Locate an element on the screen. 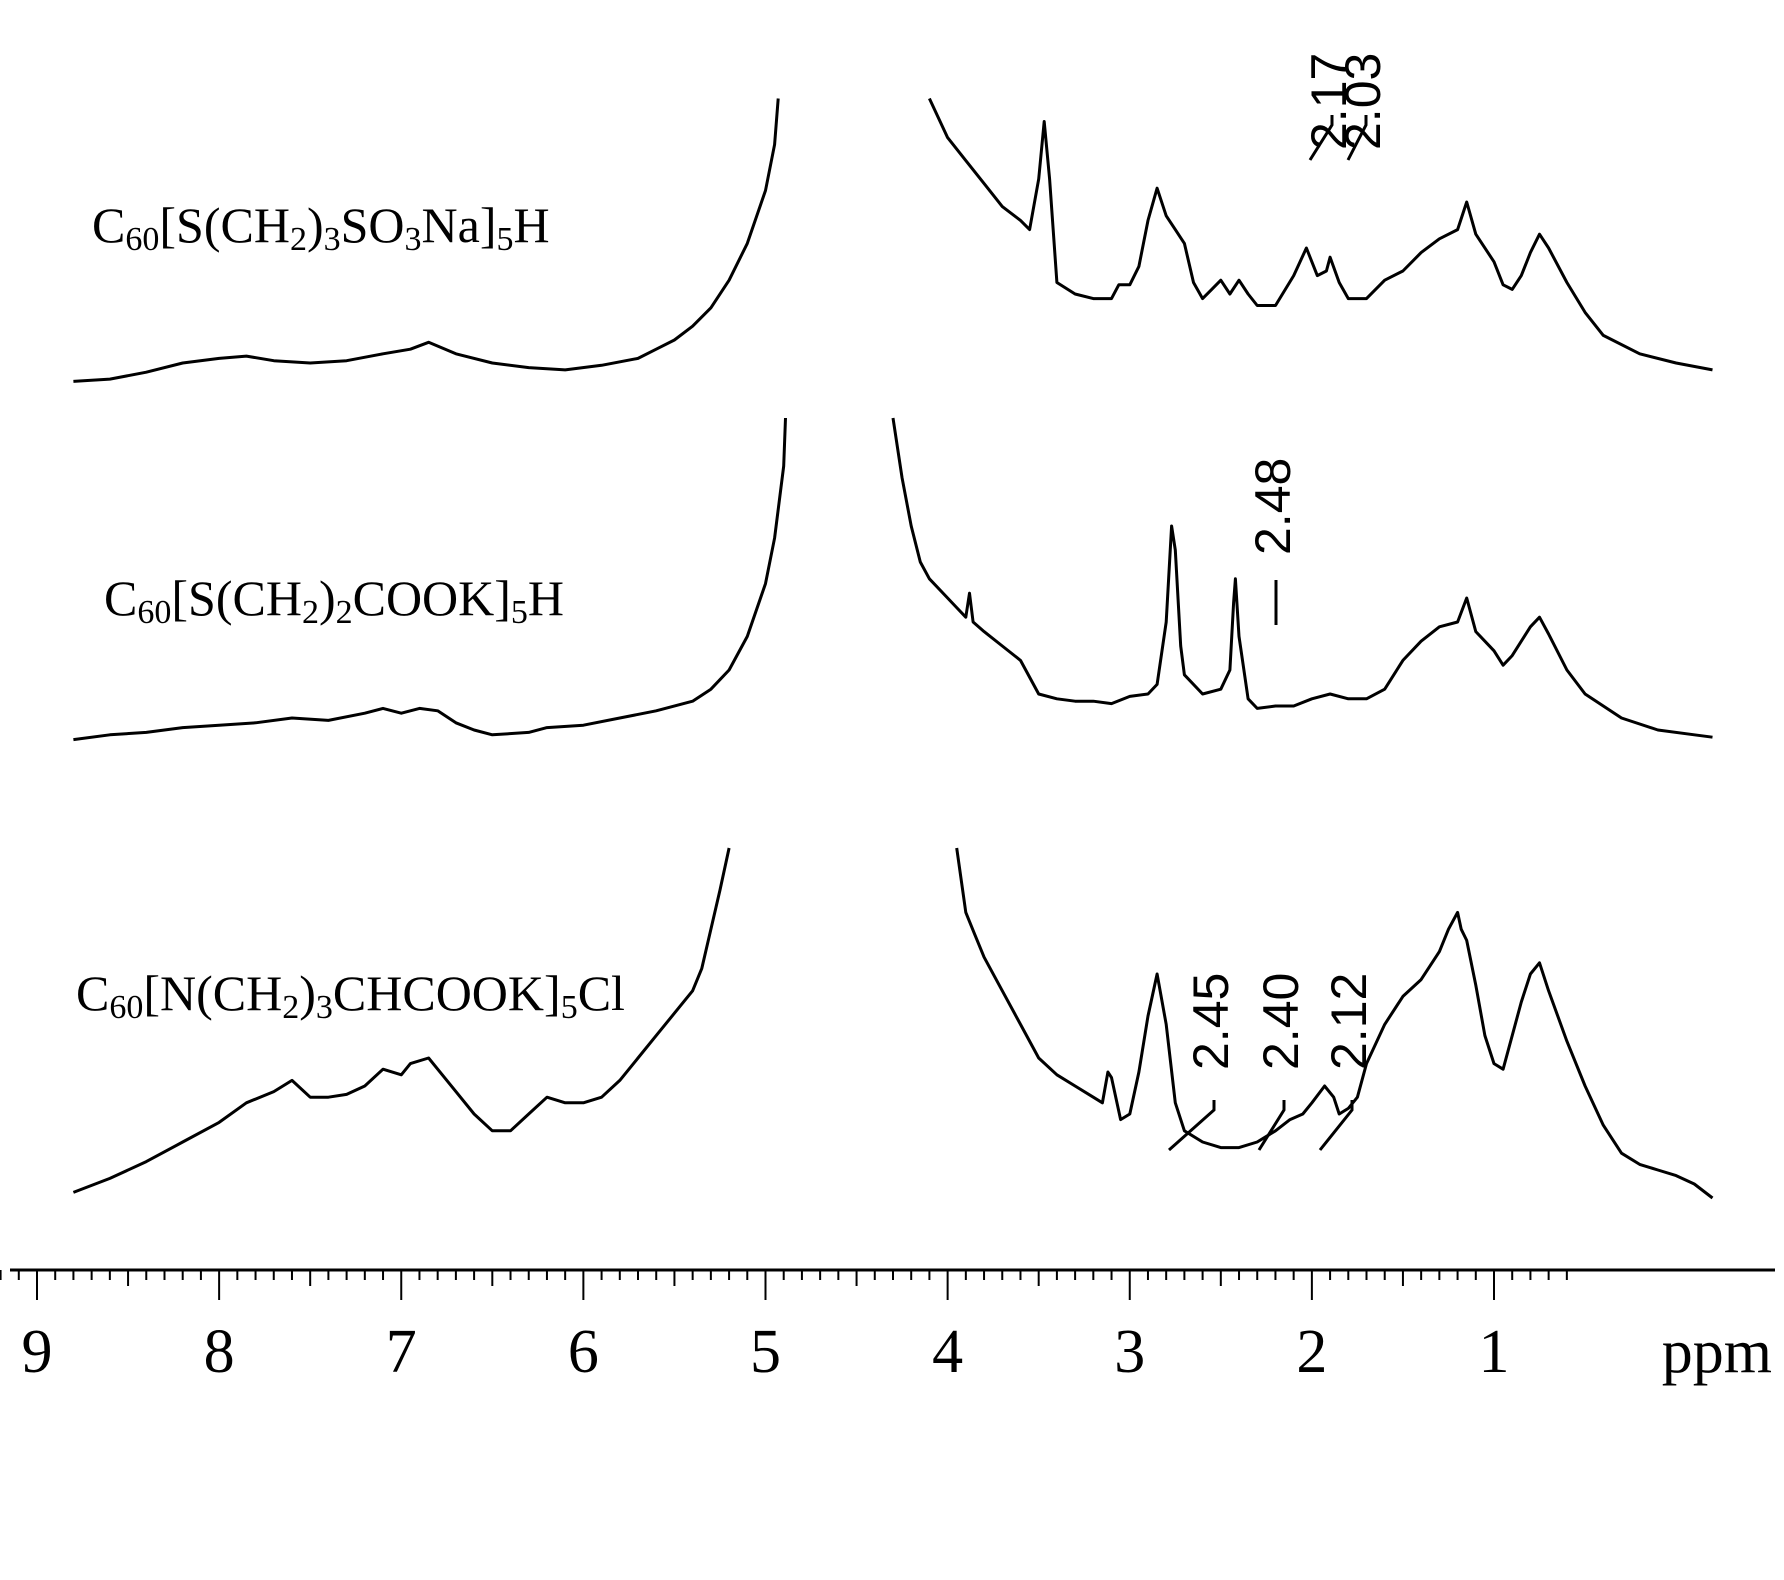 This screenshot has width=1784, height=1580. tick-label-1: 1 is located at coordinates (1494, 1352).